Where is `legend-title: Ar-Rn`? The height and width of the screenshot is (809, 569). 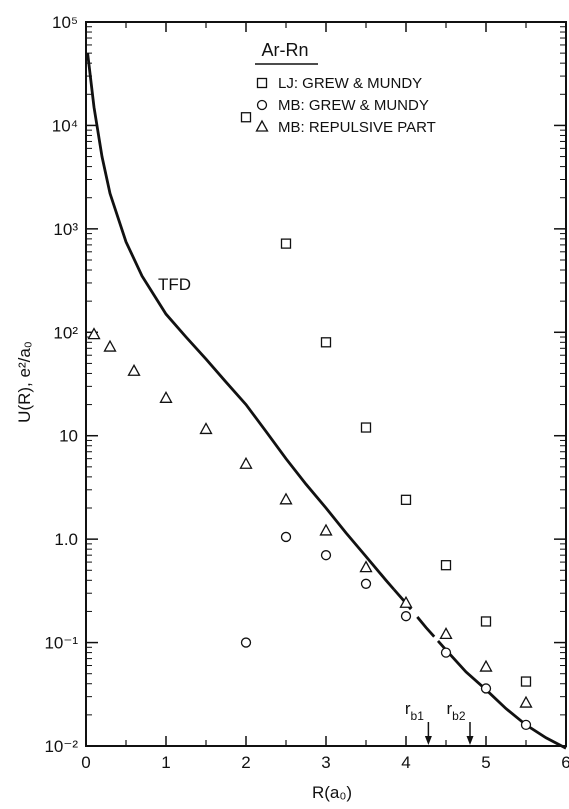 legend-title: Ar-Rn is located at coordinates (284, 50).